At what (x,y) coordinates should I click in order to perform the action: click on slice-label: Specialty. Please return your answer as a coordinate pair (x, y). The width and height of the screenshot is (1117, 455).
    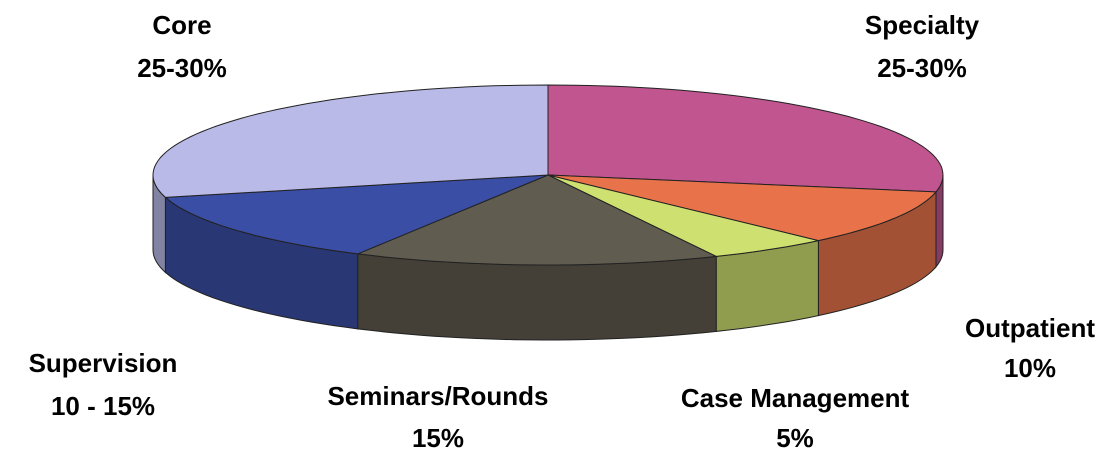
    Looking at the image, I should click on (922, 25).